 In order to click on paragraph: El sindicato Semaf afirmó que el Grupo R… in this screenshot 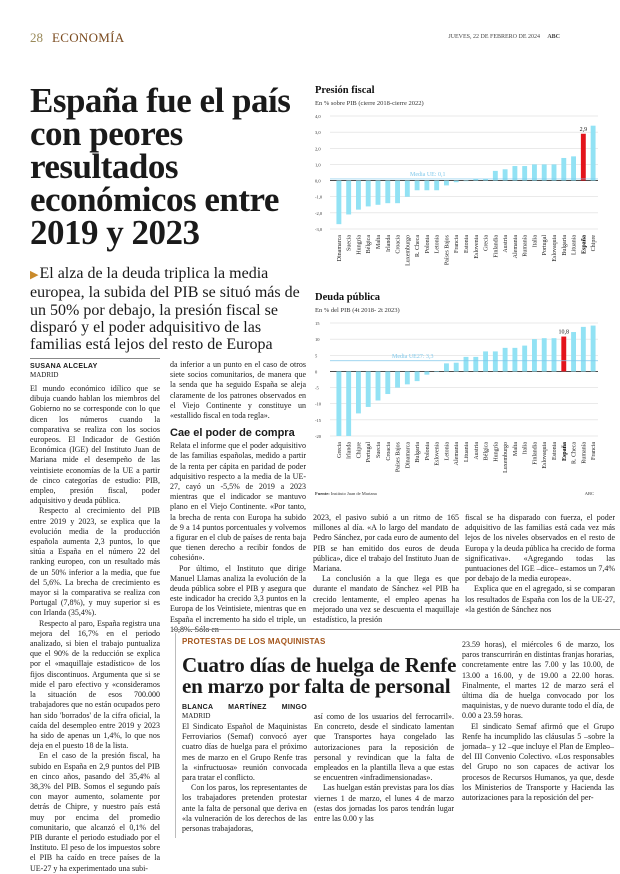, I will do `click(538, 762)`.